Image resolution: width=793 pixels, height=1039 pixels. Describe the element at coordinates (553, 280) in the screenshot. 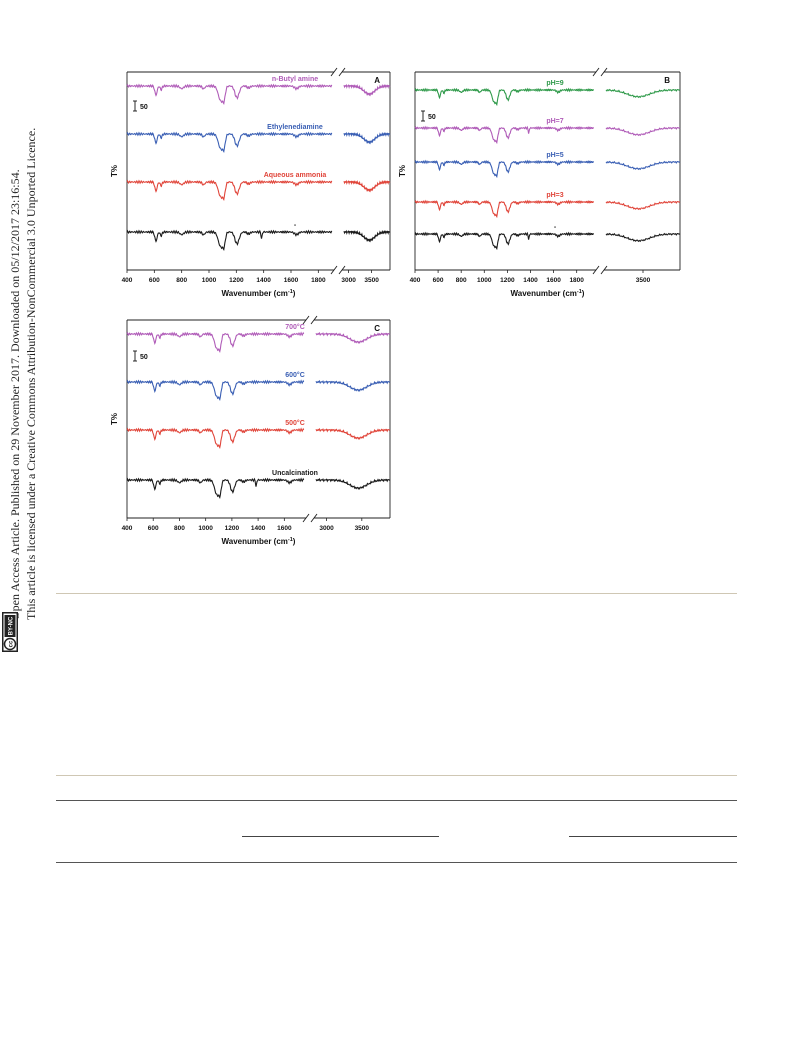

I see `chart-b-tick-label-1600: 1600` at that location.